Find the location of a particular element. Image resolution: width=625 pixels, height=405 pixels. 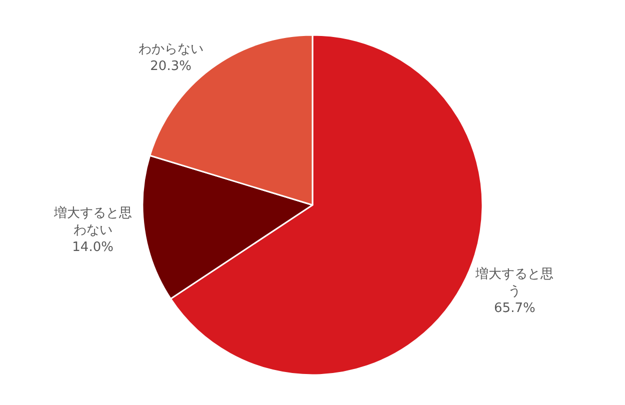

data-label: 14.0% is located at coordinates (93, 247).